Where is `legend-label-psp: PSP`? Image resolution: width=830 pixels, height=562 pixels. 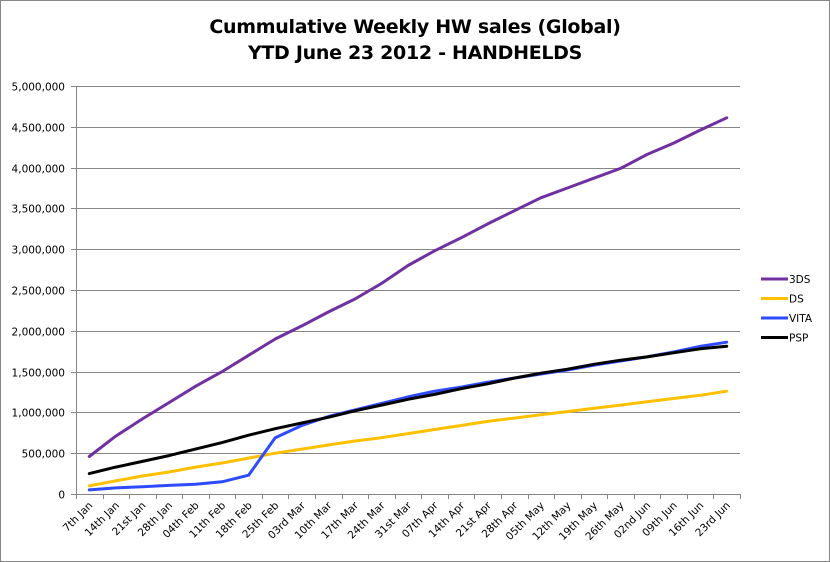
legend-label-psp: PSP is located at coordinates (798, 339).